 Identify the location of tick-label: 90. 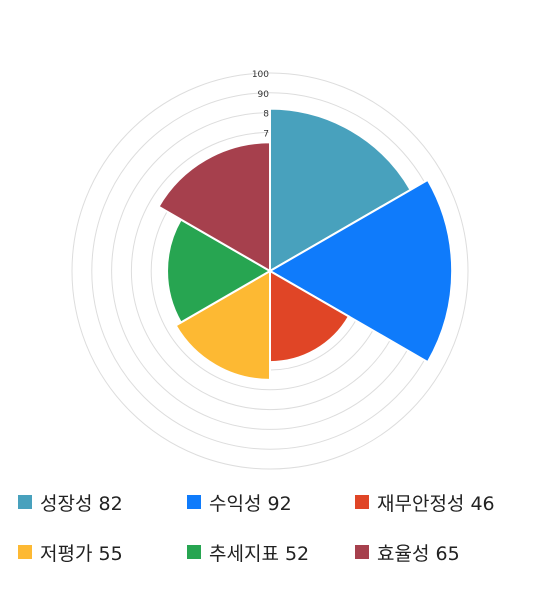
(264, 95).